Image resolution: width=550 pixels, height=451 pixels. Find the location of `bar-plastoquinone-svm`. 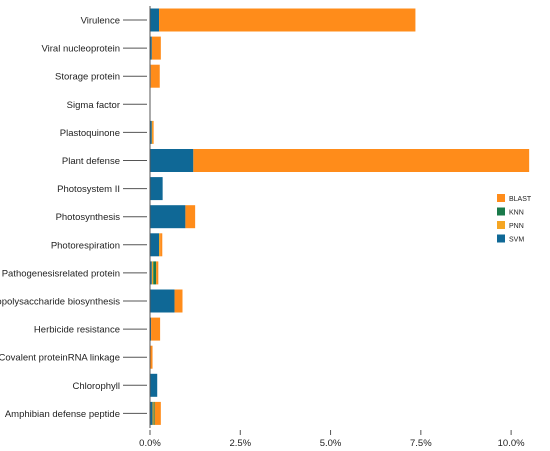

bar-plastoquinone-svm is located at coordinates (151, 132).